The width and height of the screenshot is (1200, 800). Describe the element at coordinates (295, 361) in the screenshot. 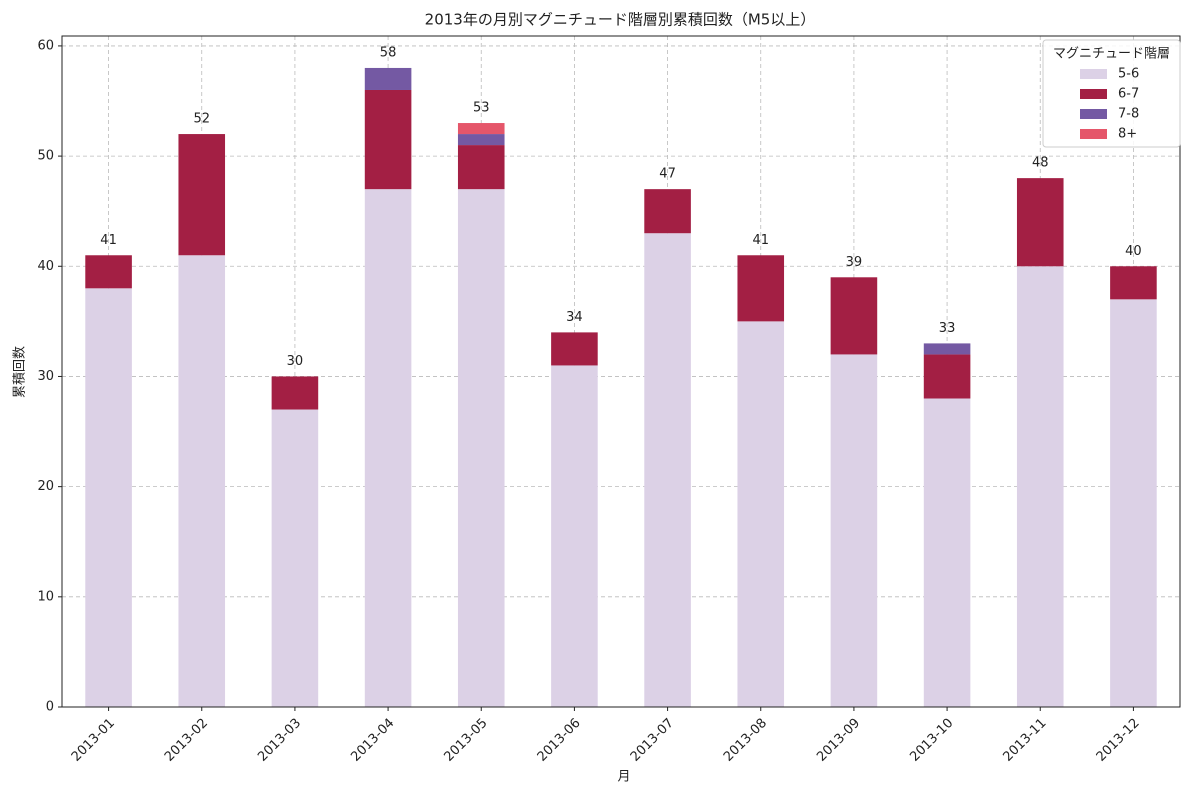

I see `total-label: 30` at that location.